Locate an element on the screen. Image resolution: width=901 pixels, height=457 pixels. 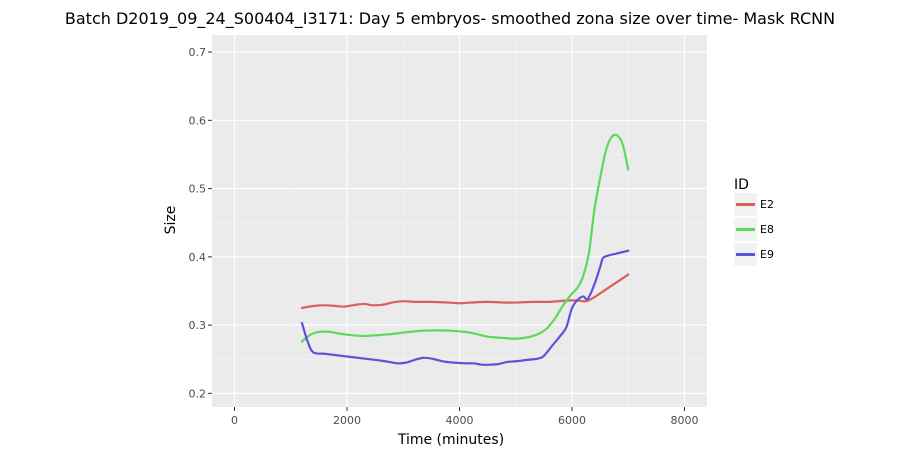
series-line-e9 is located at coordinates (465, 307).